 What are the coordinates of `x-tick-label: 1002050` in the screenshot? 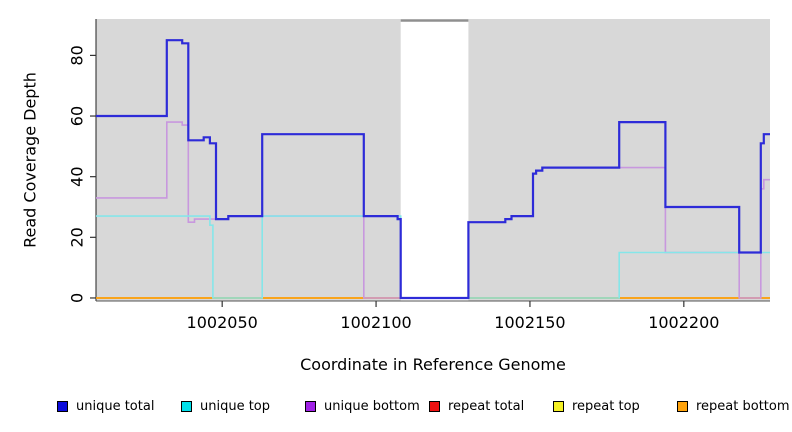 It's located at (222, 322).